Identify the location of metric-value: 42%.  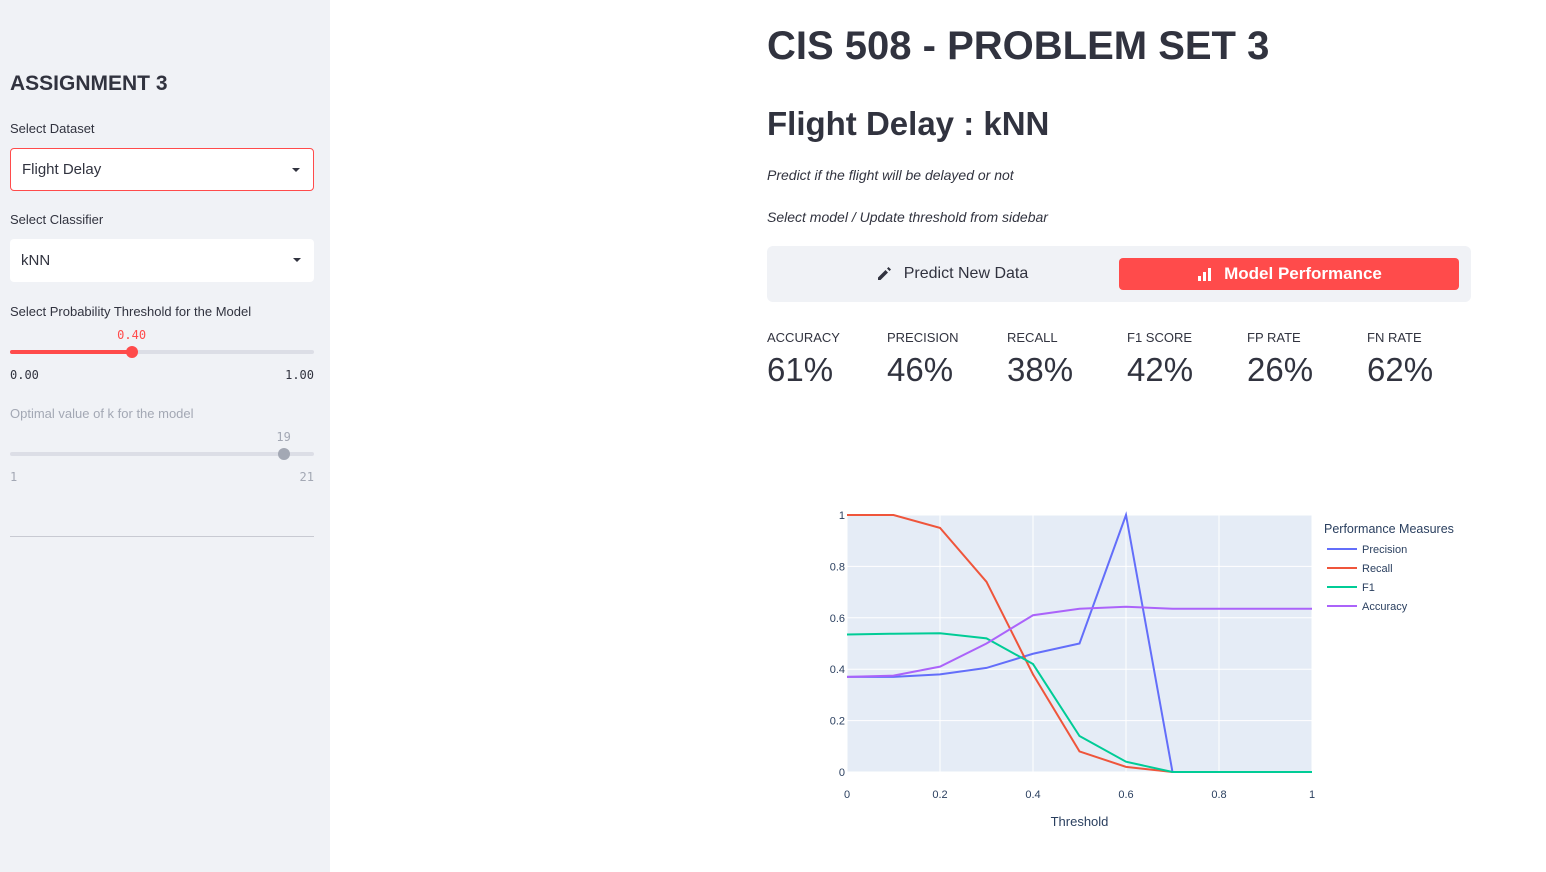
(1160, 369).